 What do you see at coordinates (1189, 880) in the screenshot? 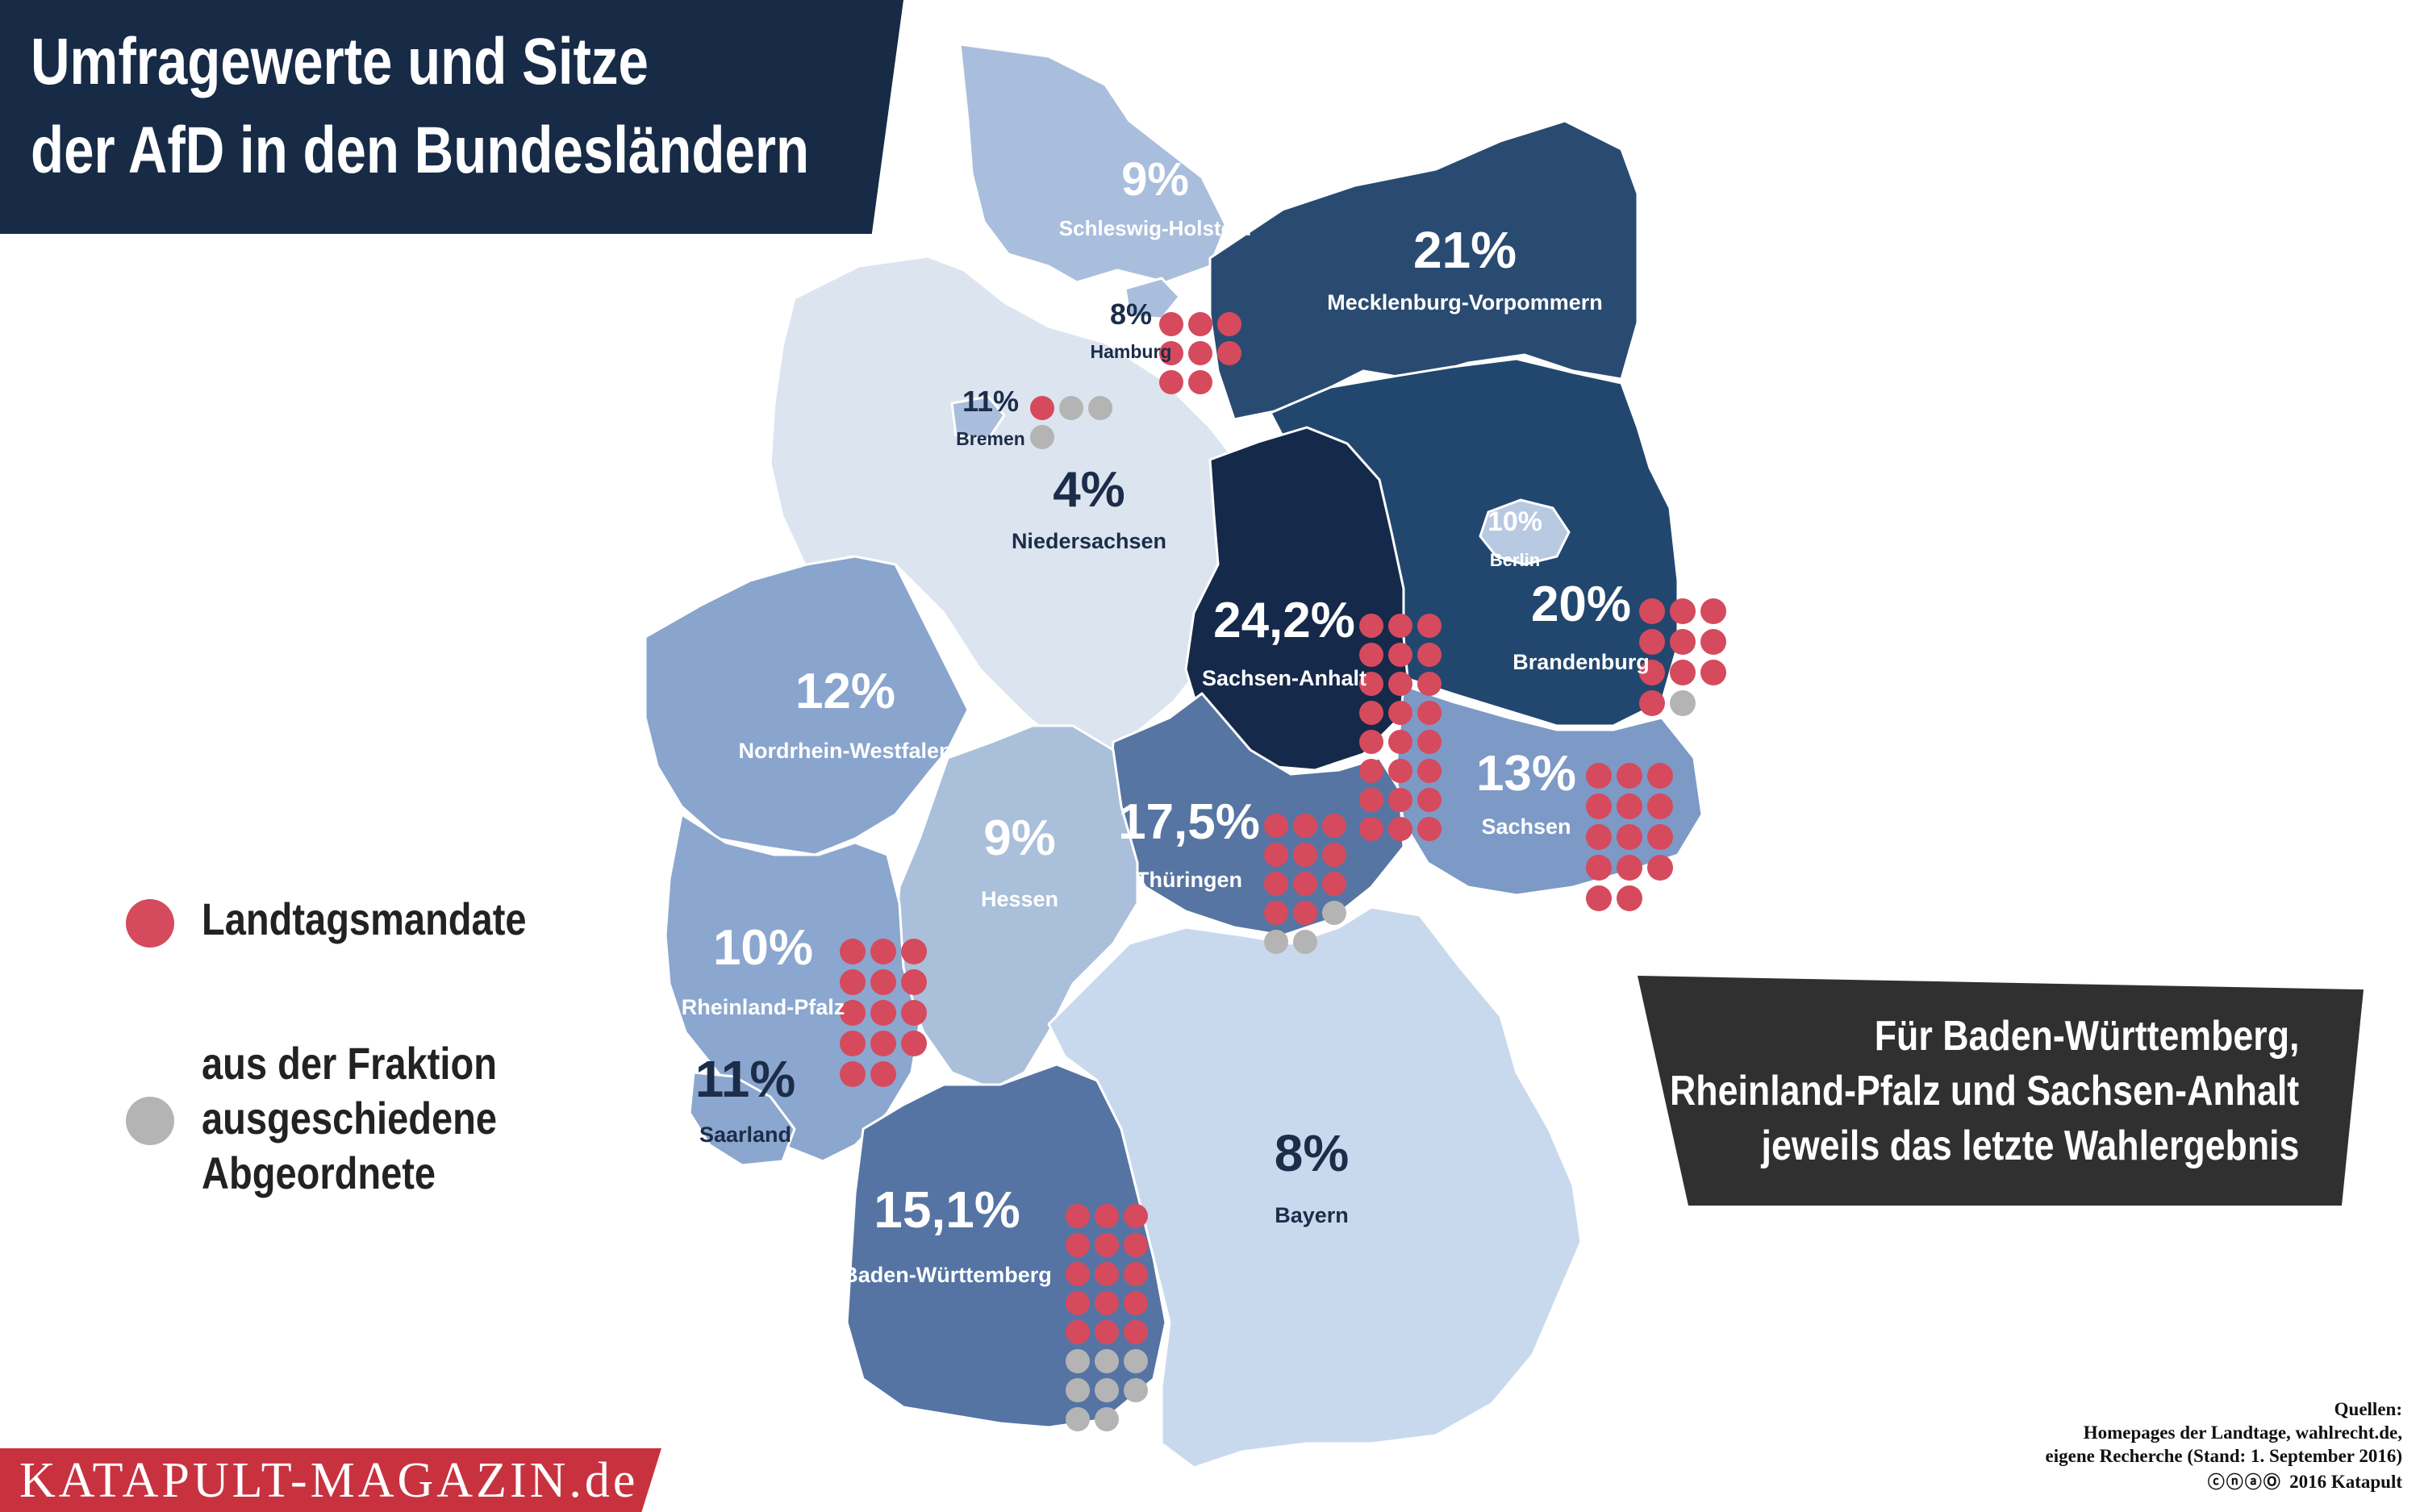
I see `state-name-th: Thüringen` at bounding box center [1189, 880].